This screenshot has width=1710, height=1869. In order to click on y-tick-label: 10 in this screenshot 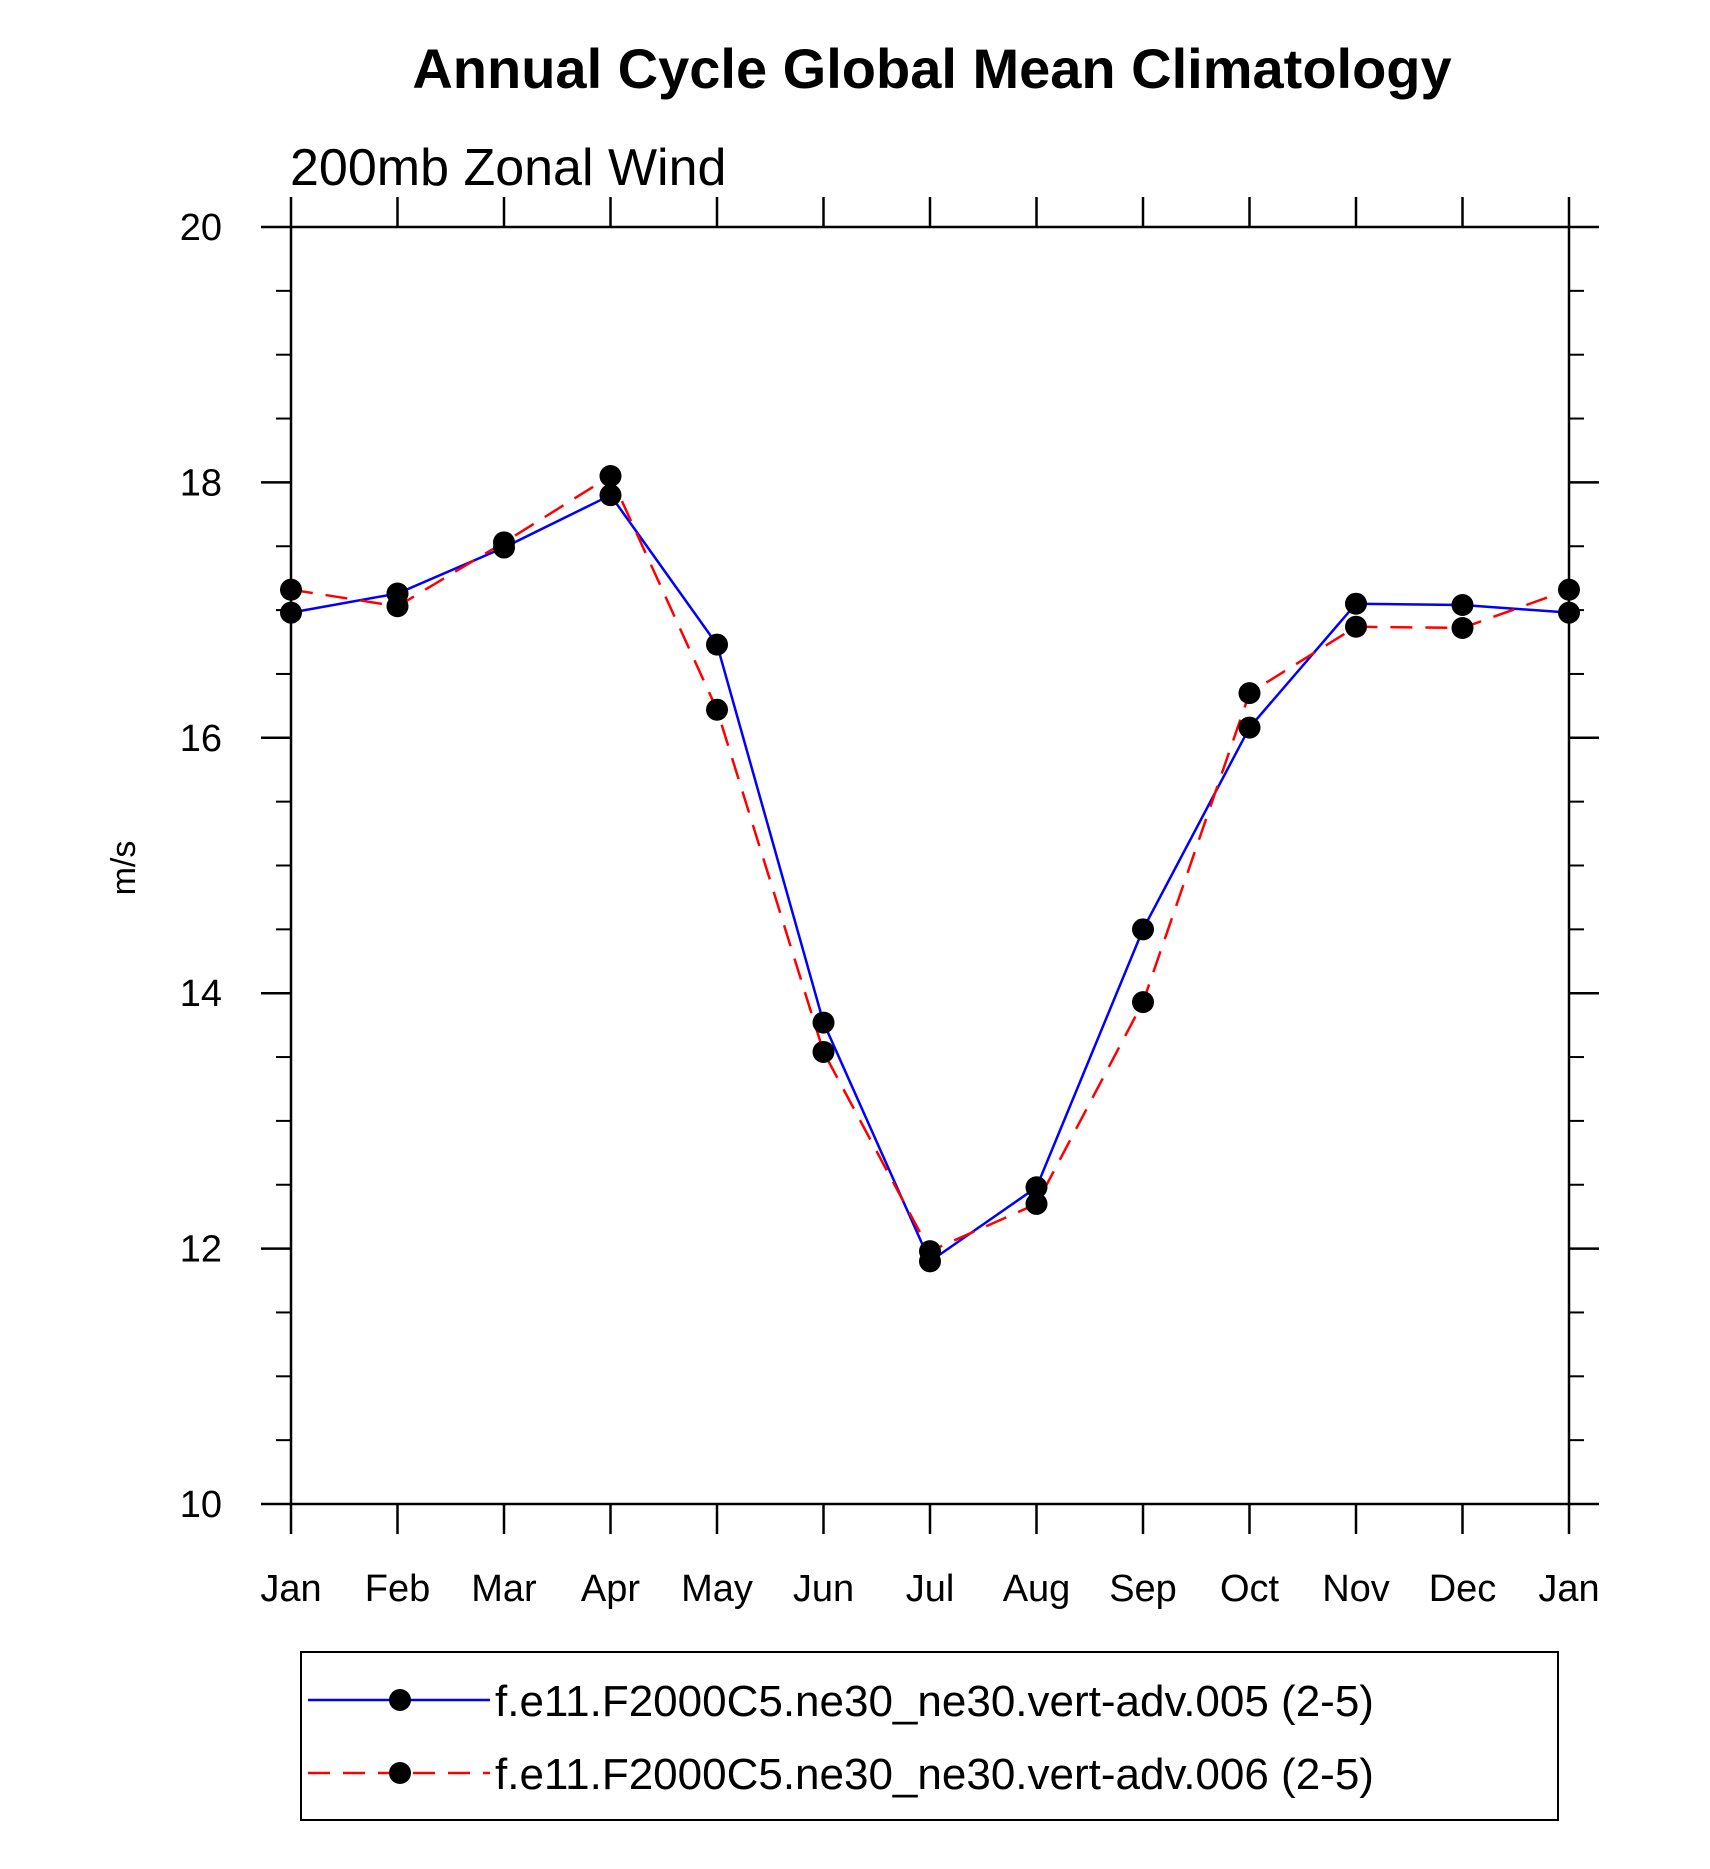, I will do `click(201, 1505)`.